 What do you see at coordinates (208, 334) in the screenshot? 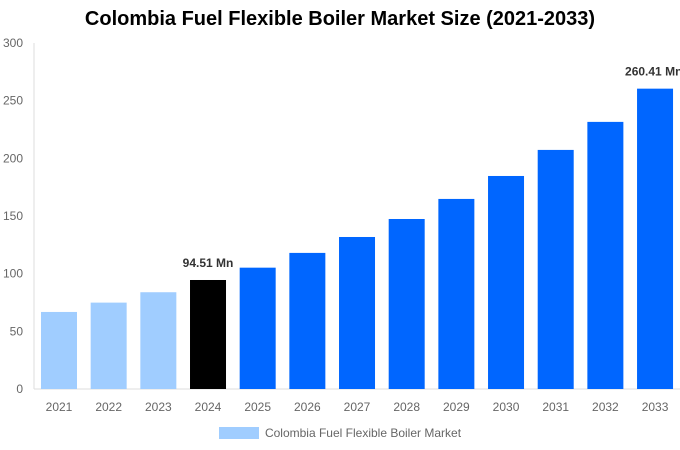
I see `bar-2024` at bounding box center [208, 334].